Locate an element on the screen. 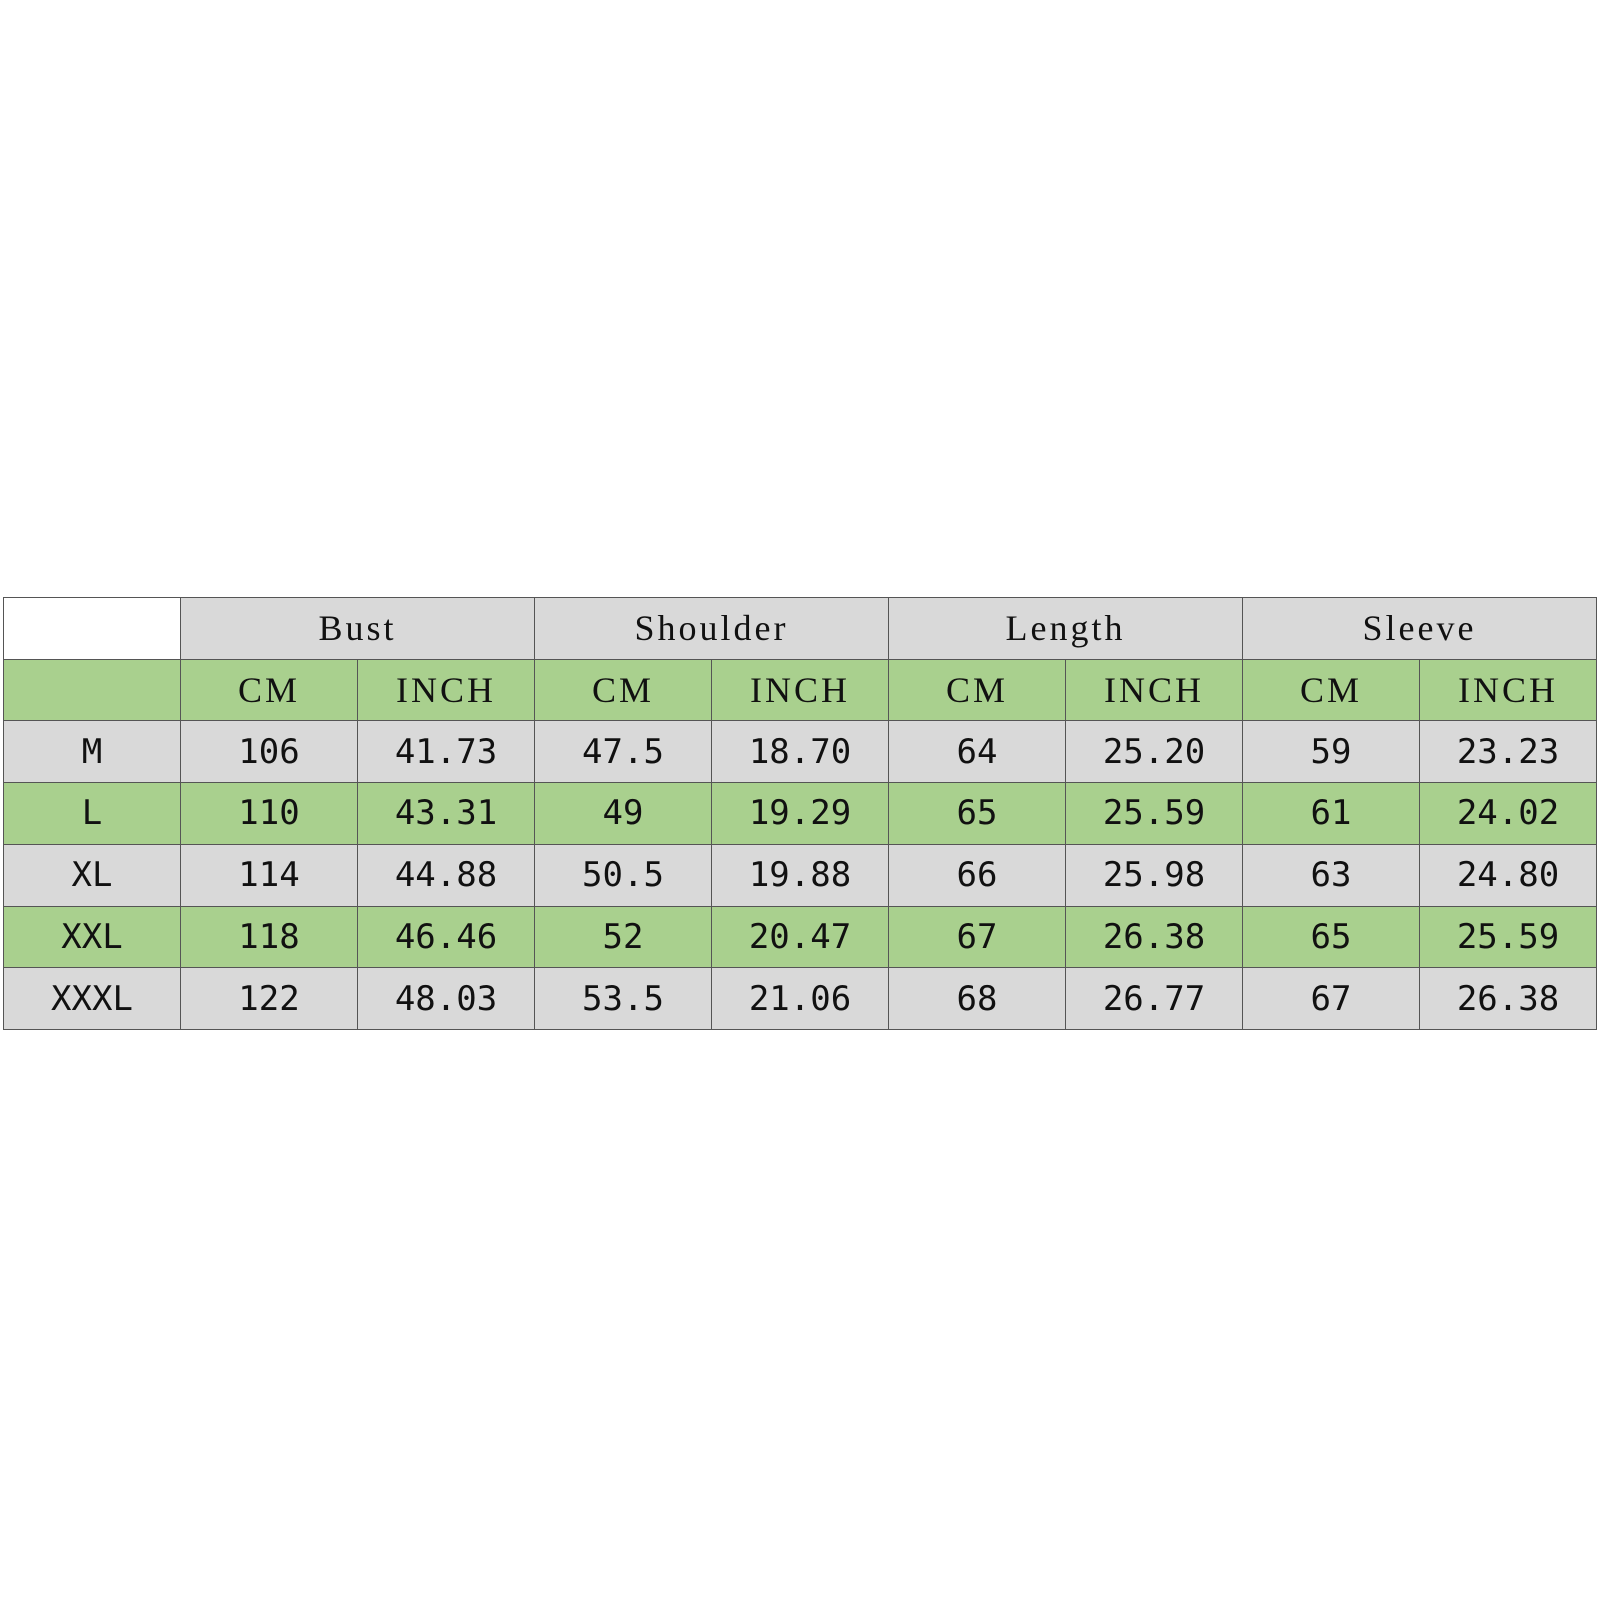 Image resolution: width=1600 pixels, height=1600 pixels. measurement: 114 is located at coordinates (269, 875).